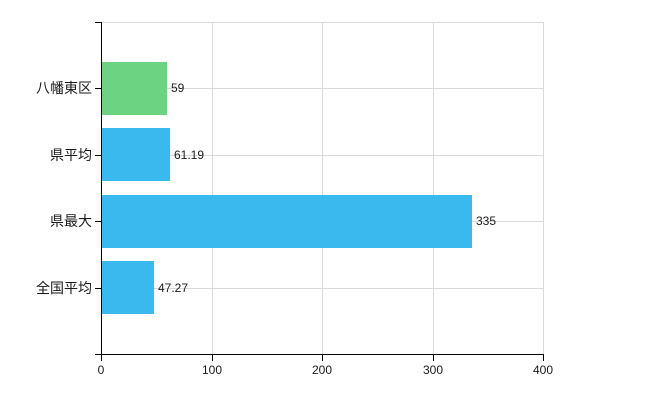 This screenshot has width=650, height=400. What do you see at coordinates (98, 354) in the screenshot?
I see `y-axis-tick-bottom` at bounding box center [98, 354].